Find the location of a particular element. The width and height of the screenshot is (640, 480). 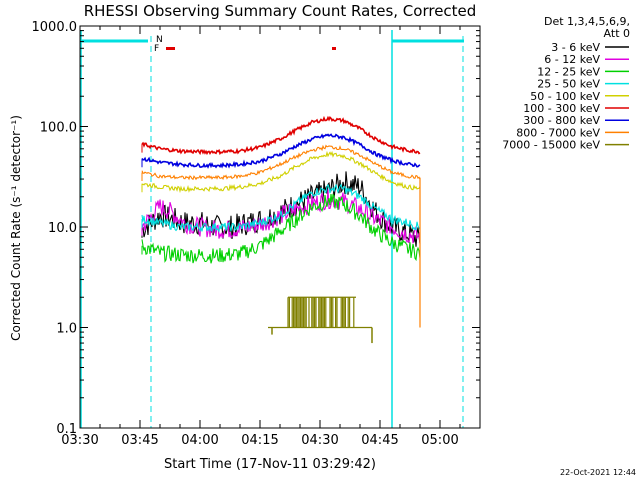

series-line-25-50-kev is located at coordinates (281, 208).